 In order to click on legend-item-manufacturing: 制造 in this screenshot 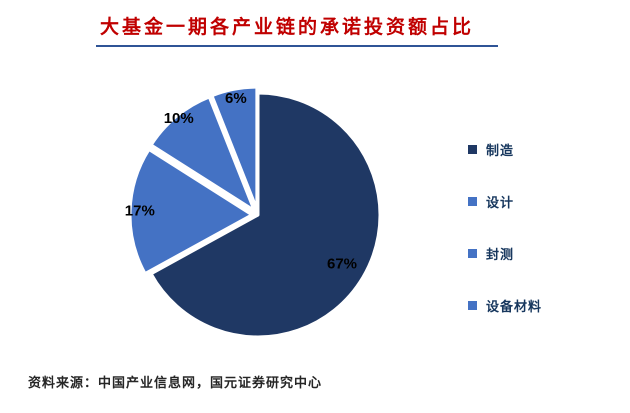, I will do `click(505, 149)`.